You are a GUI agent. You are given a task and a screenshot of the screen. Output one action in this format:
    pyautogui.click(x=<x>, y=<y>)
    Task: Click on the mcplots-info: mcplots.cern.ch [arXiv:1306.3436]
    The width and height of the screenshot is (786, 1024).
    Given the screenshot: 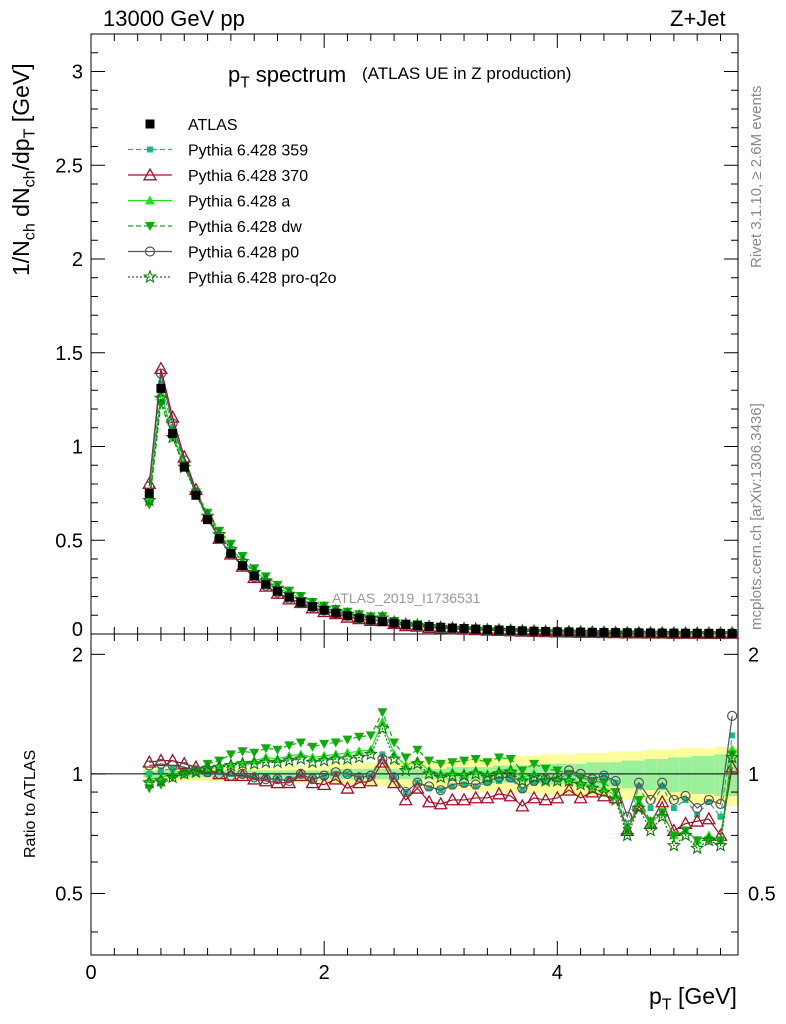 What is the action you would take?
    pyautogui.click(x=756, y=516)
    